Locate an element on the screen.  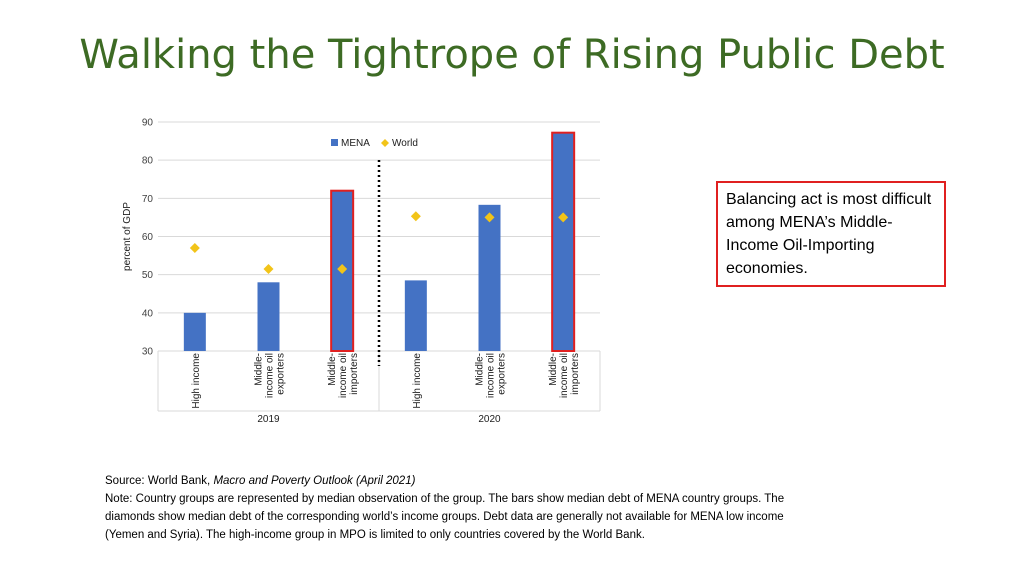
y-tick-label: 60 is located at coordinates (148, 237).